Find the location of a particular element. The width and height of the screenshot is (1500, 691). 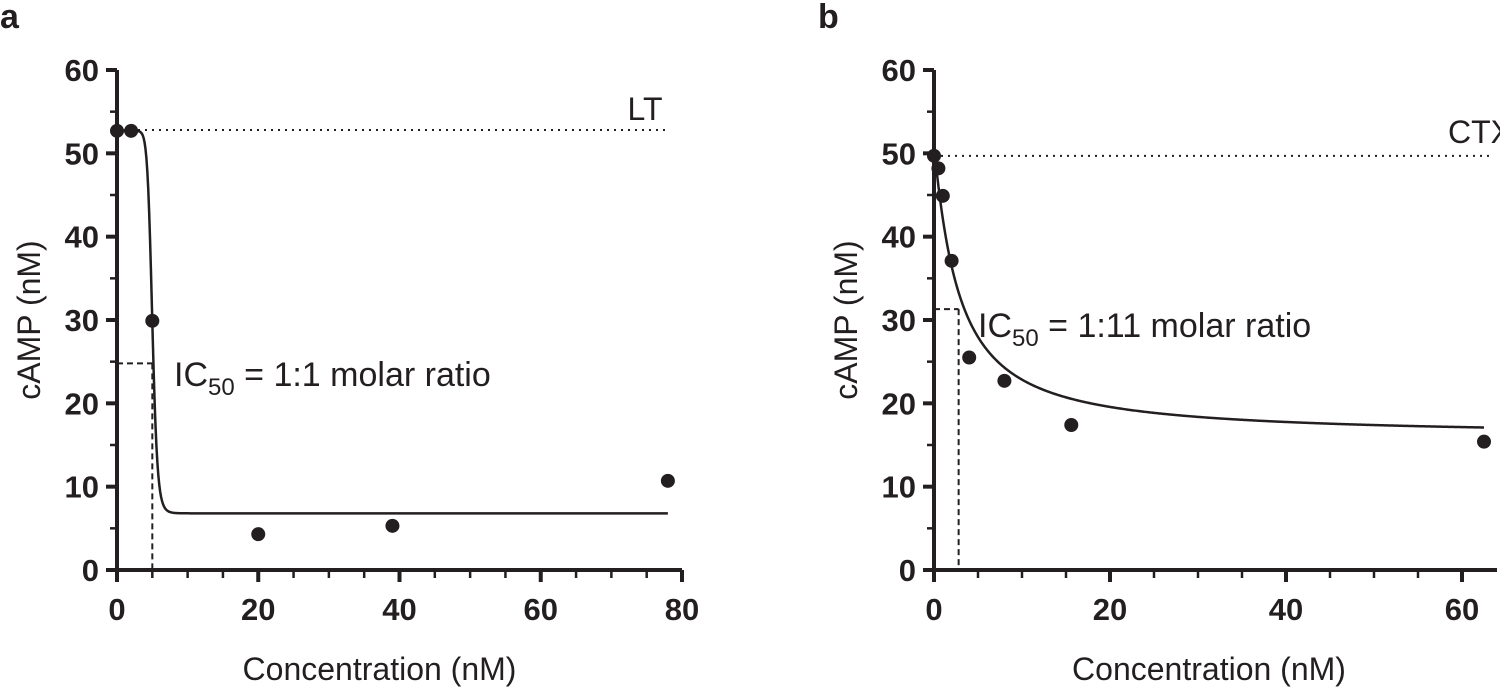

series-label: CTX is located at coordinates (1474, 132).